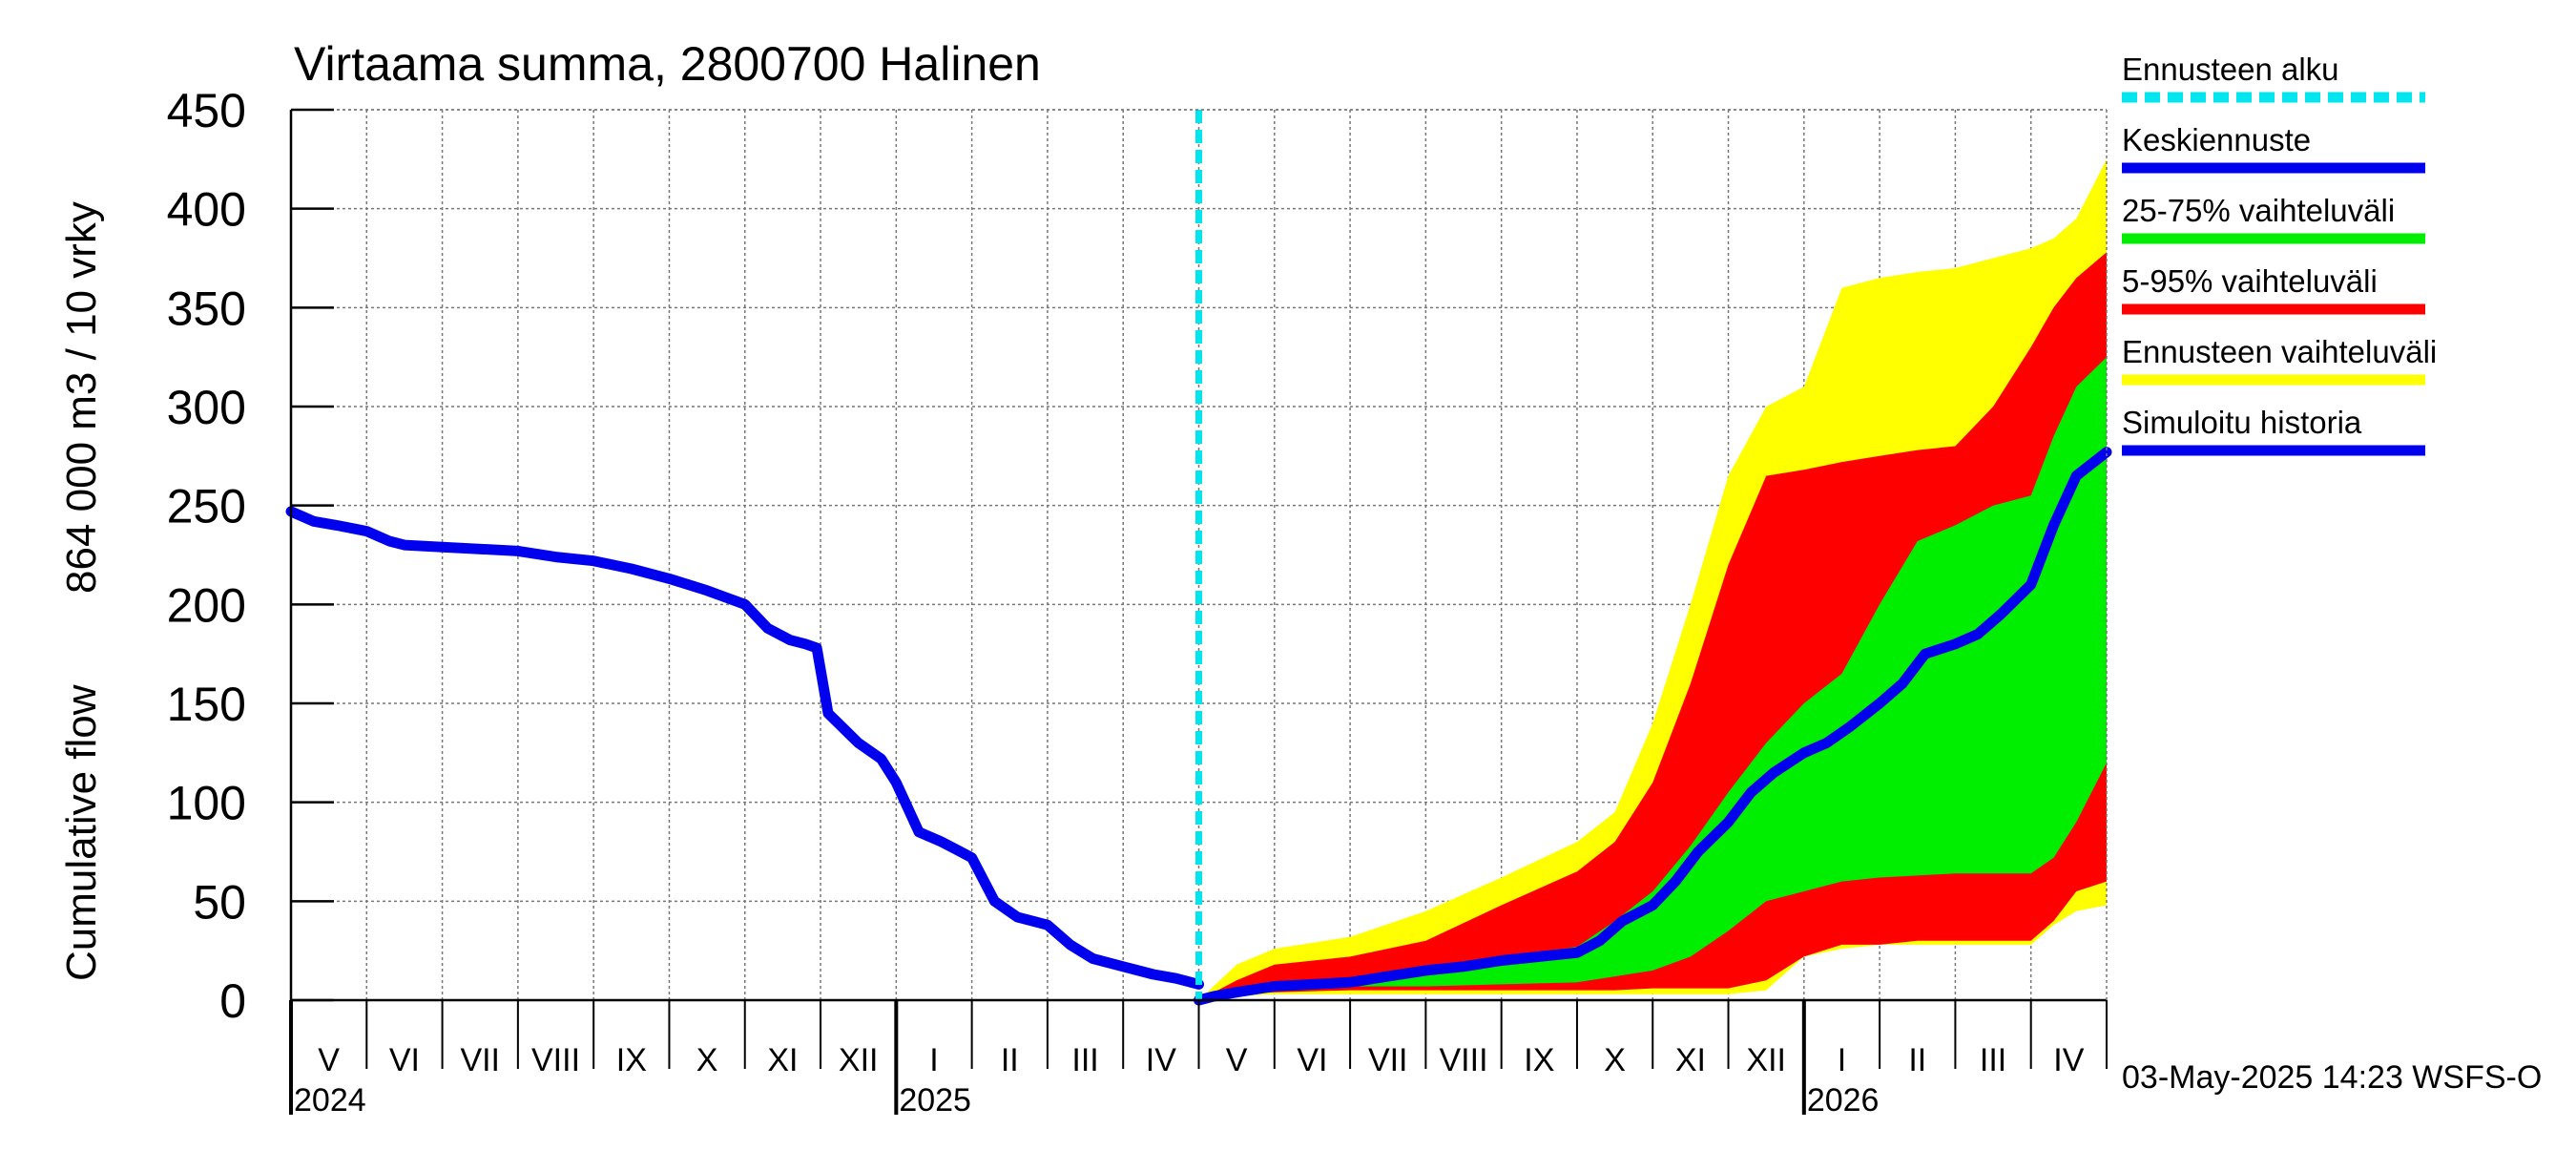  Describe the element at coordinates (206, 704) in the screenshot. I see `y-tick-label: 150` at that location.